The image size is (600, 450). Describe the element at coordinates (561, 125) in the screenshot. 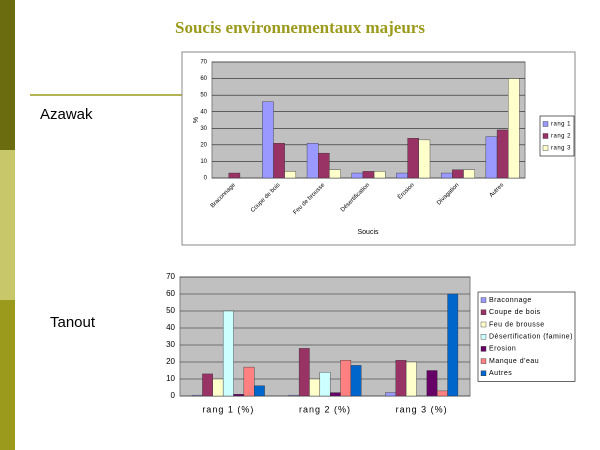

I see `legend-label: rang 1` at that location.